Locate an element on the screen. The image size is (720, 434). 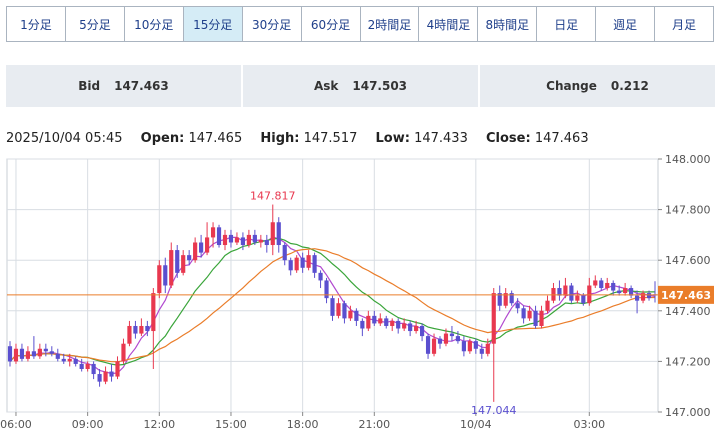
high-label: High: is located at coordinates (280, 138).